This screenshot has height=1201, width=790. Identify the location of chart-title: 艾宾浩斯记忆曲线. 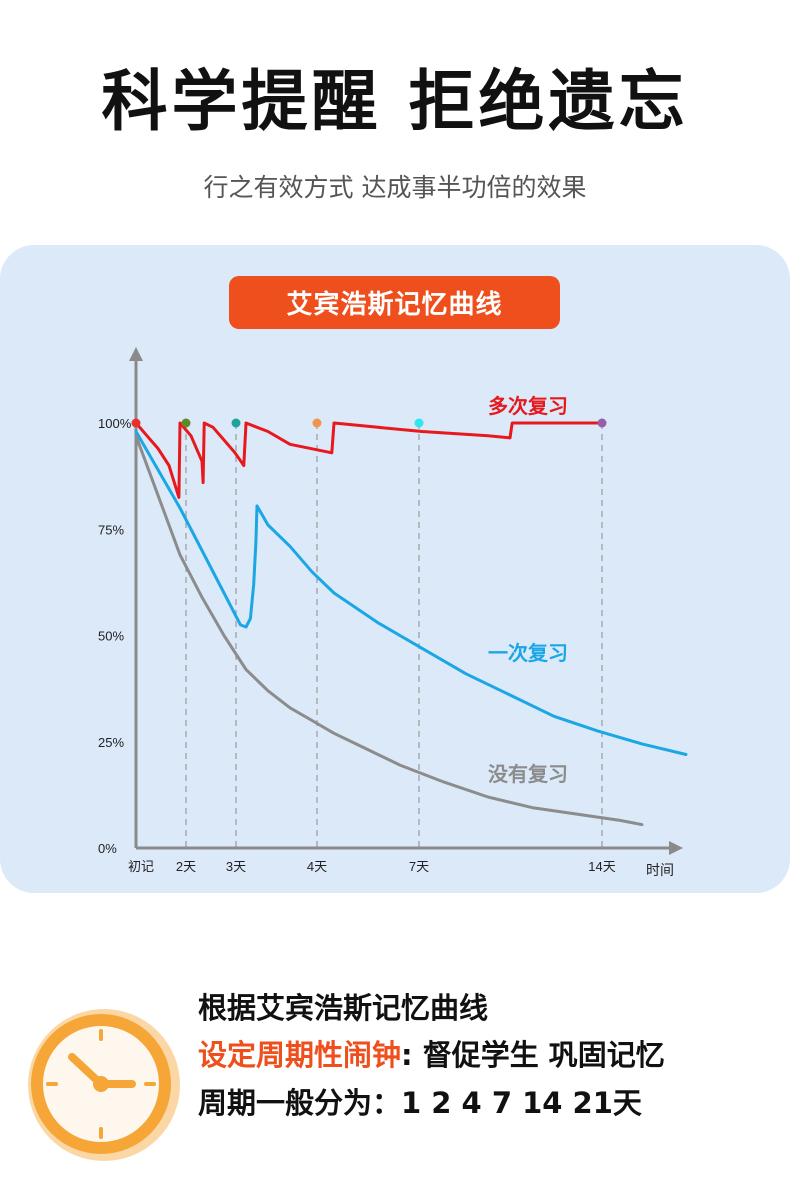
(394, 302).